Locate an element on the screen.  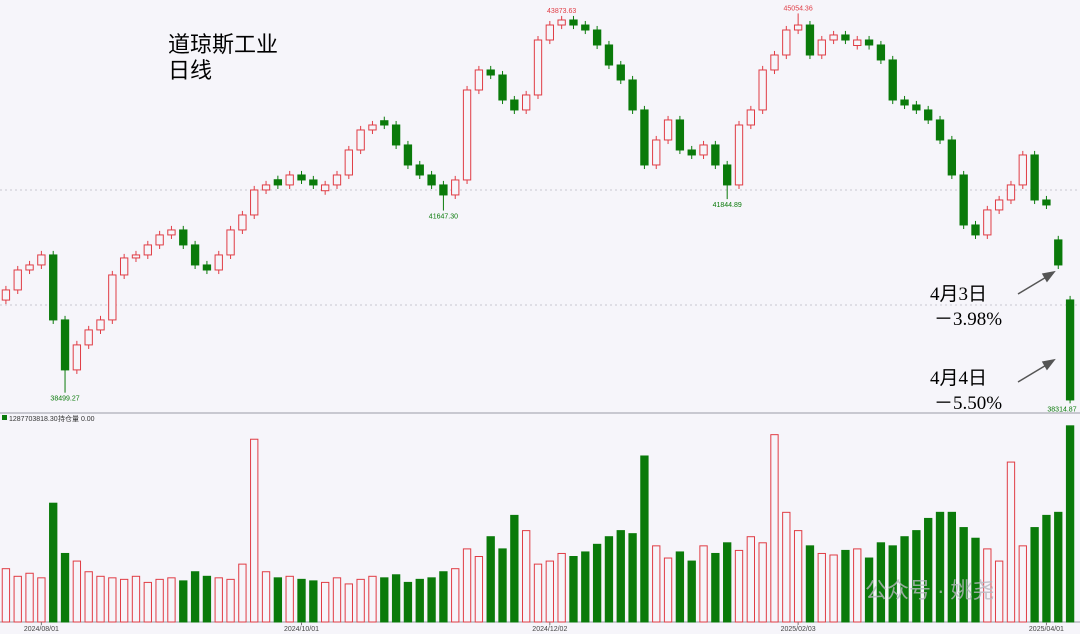
x-tick-label: 2025/02/03 is located at coordinates (798, 629).